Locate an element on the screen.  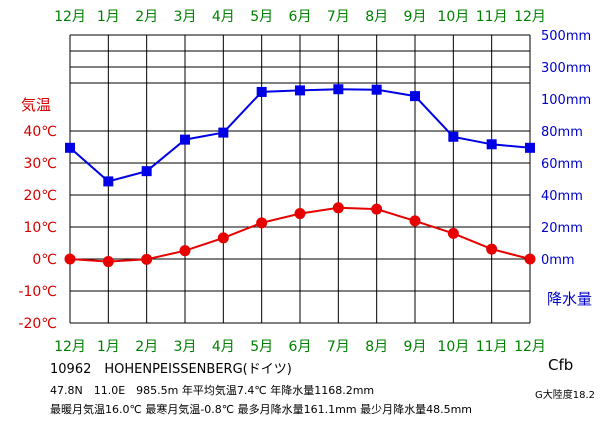
top-month-label: 4月 is located at coordinates (223, 17).